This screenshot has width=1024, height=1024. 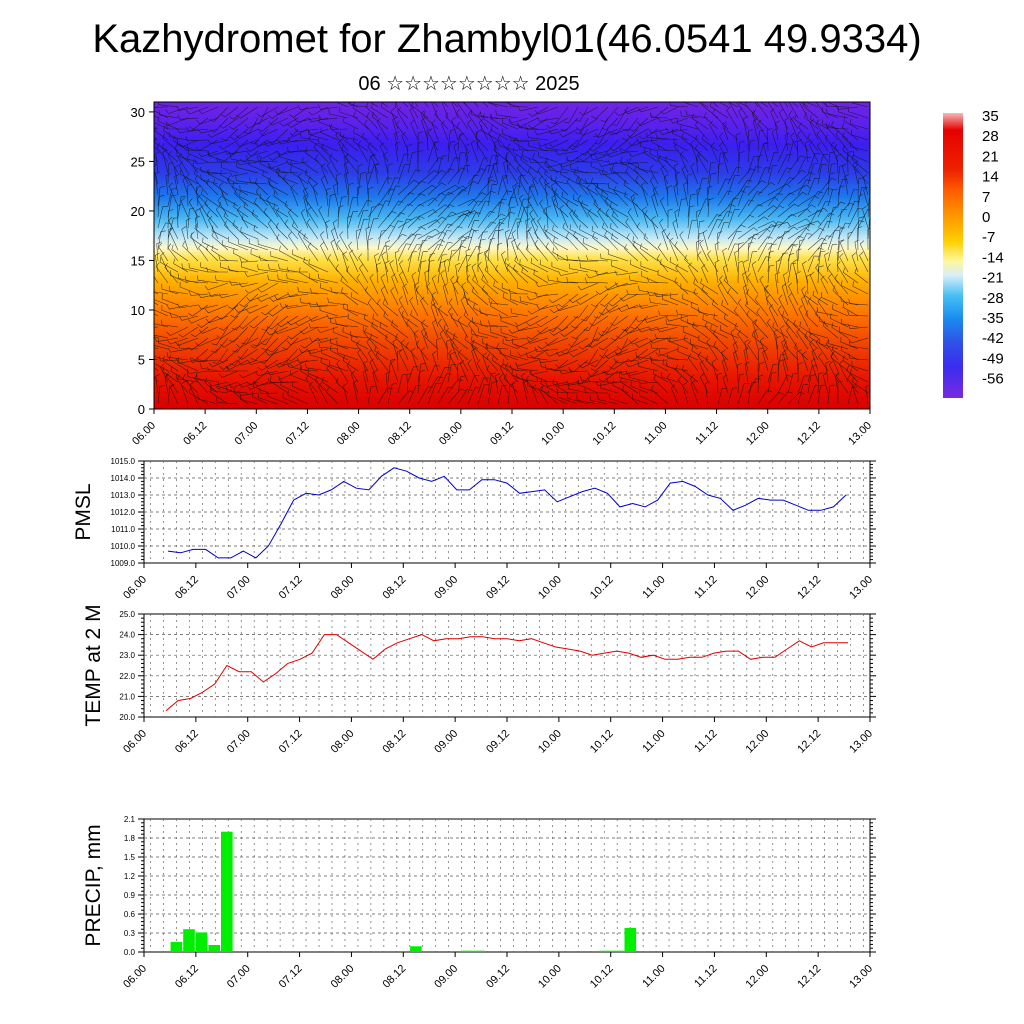 I want to click on x-tick-label: 08.00, so click(x=343, y=977).